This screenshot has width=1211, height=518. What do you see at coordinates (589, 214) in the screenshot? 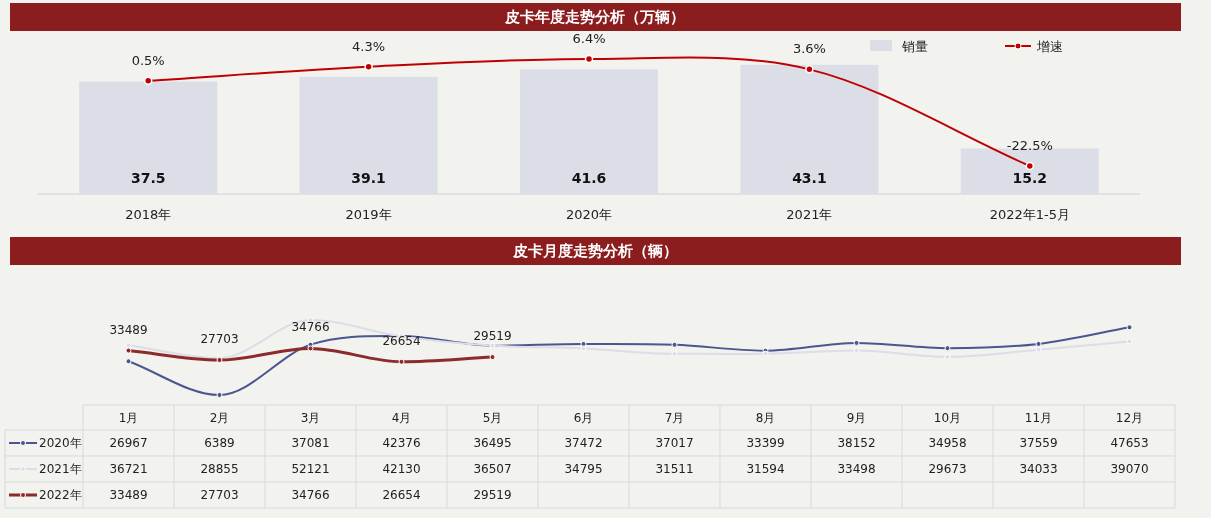
I see `x-tick-label: 2020年` at bounding box center [589, 214].